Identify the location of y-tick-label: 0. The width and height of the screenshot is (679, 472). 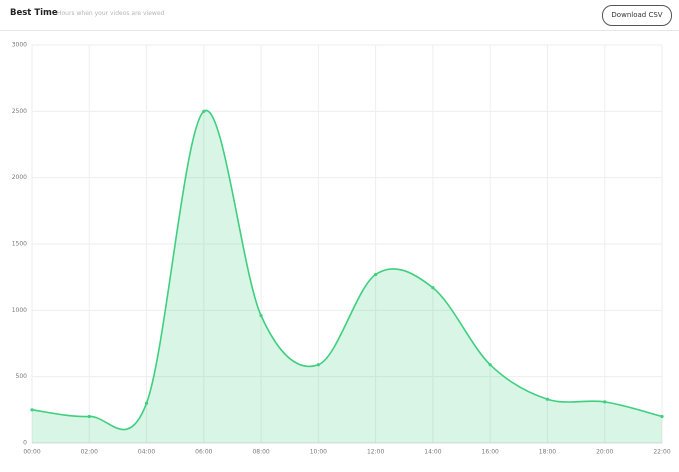
(25, 443).